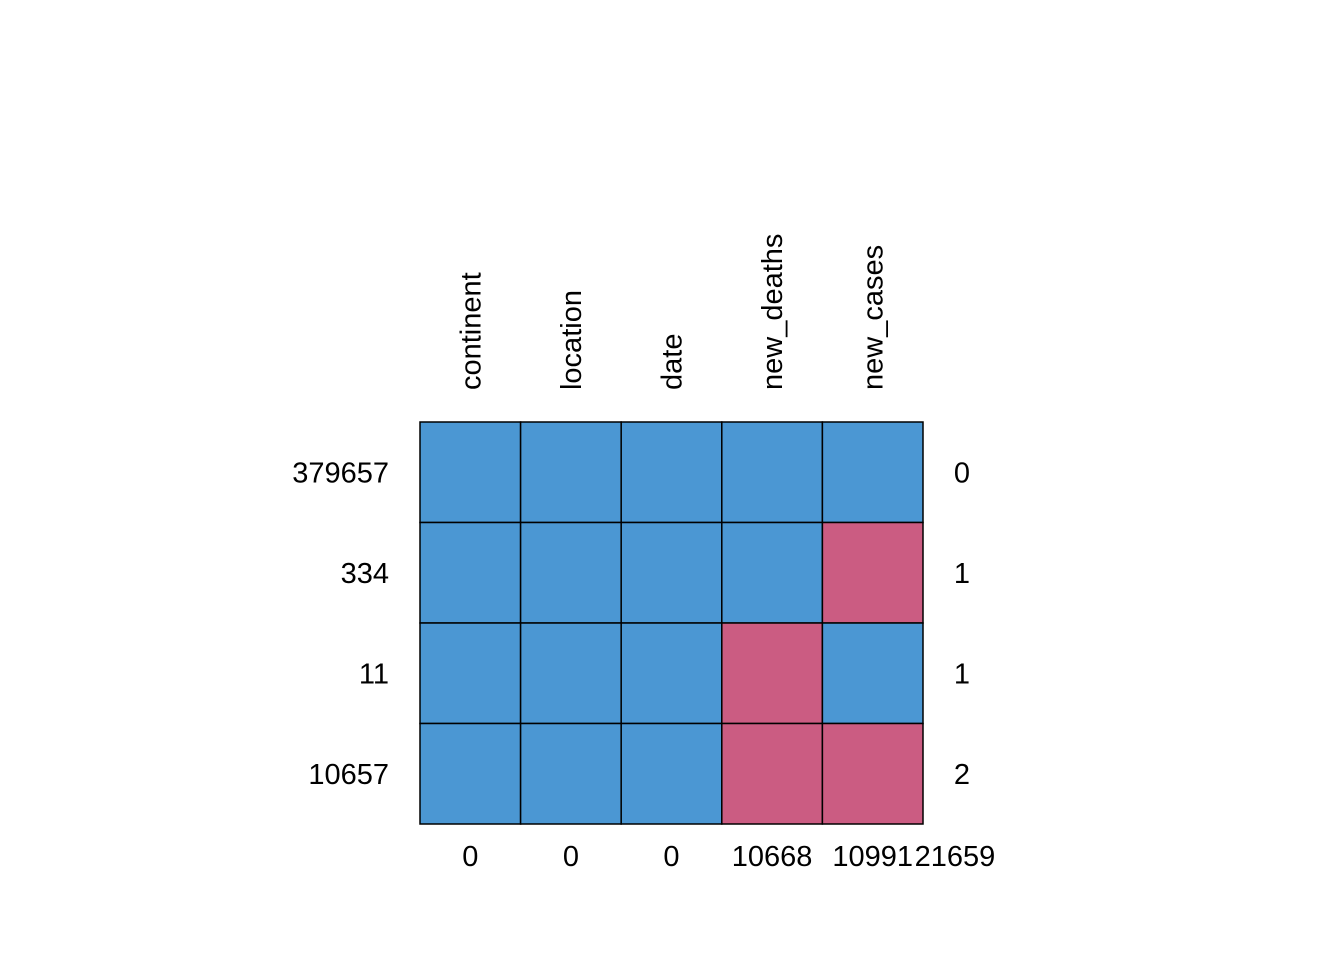  What do you see at coordinates (340, 473) in the screenshot?
I see `row-count-label: 379657` at bounding box center [340, 473].